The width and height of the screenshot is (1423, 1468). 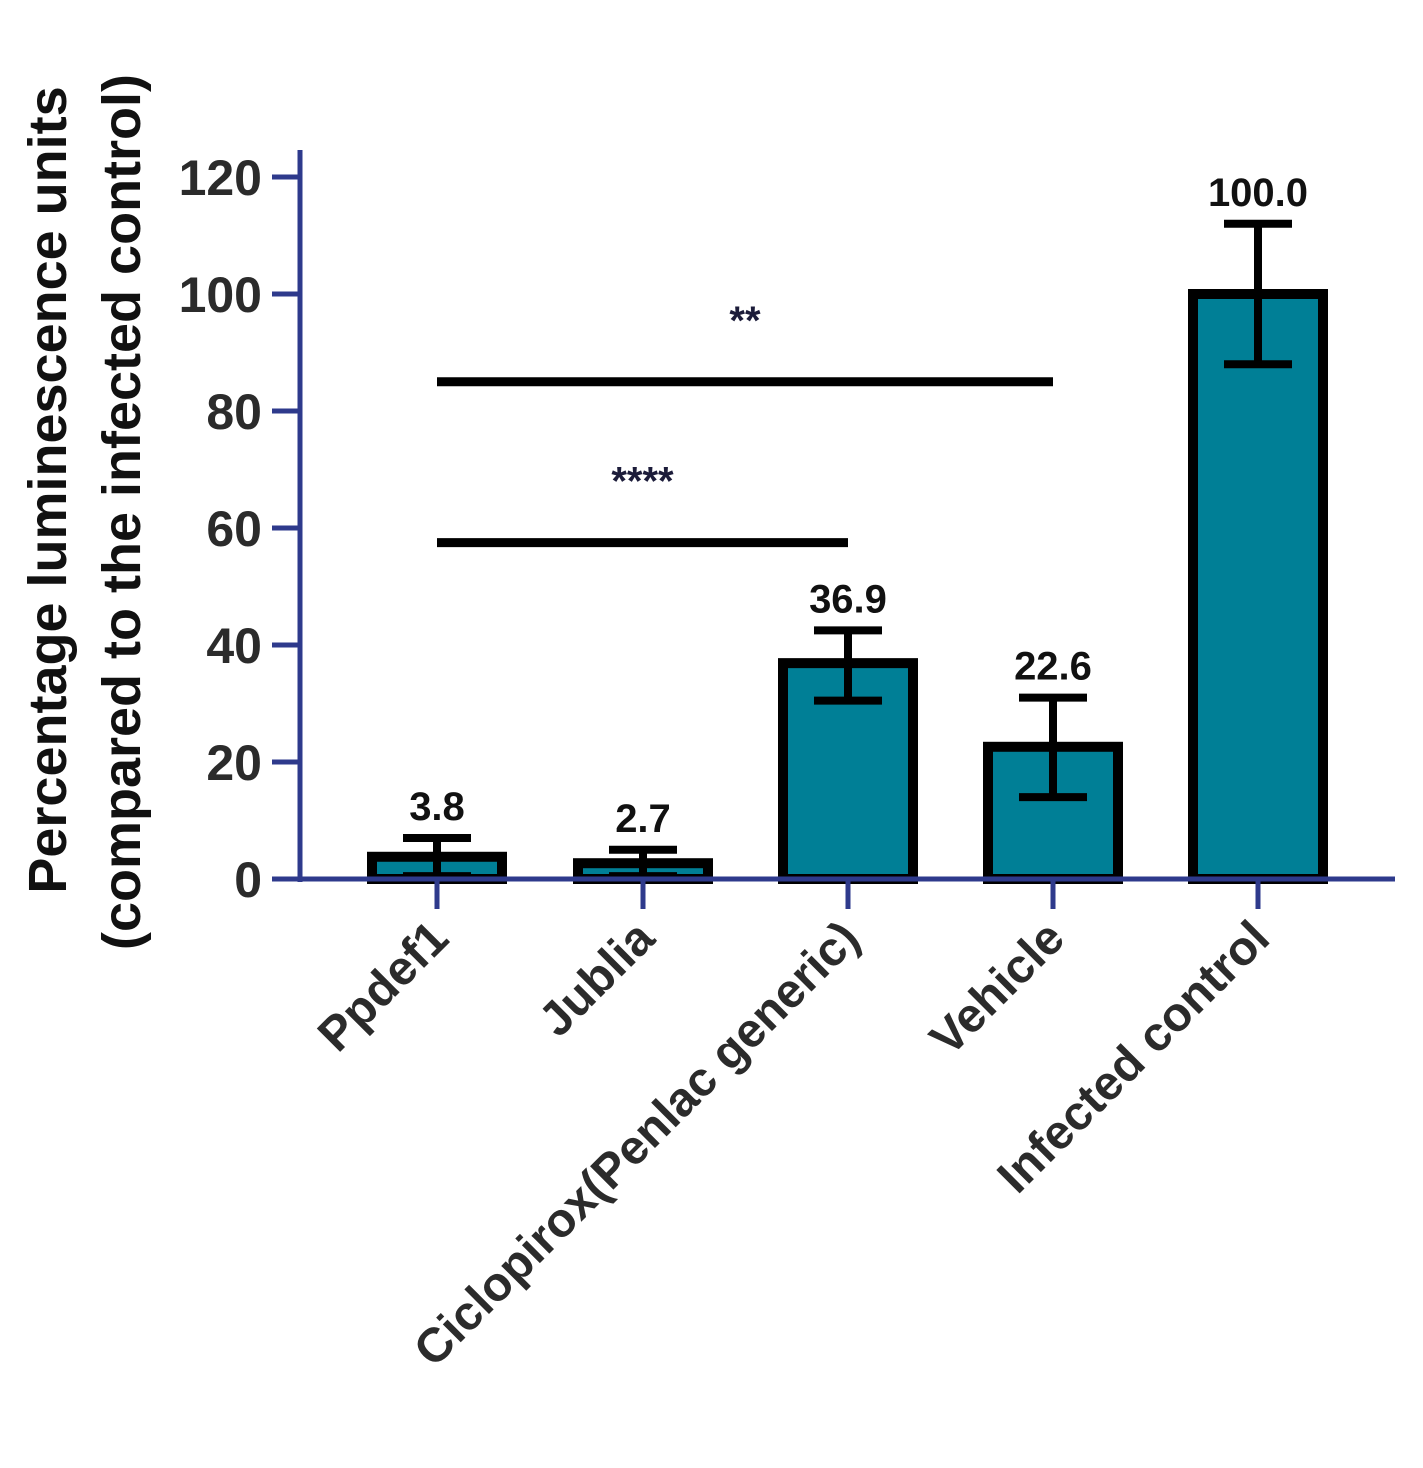 I want to click on data-label-0: 3.8, so click(x=437, y=807).